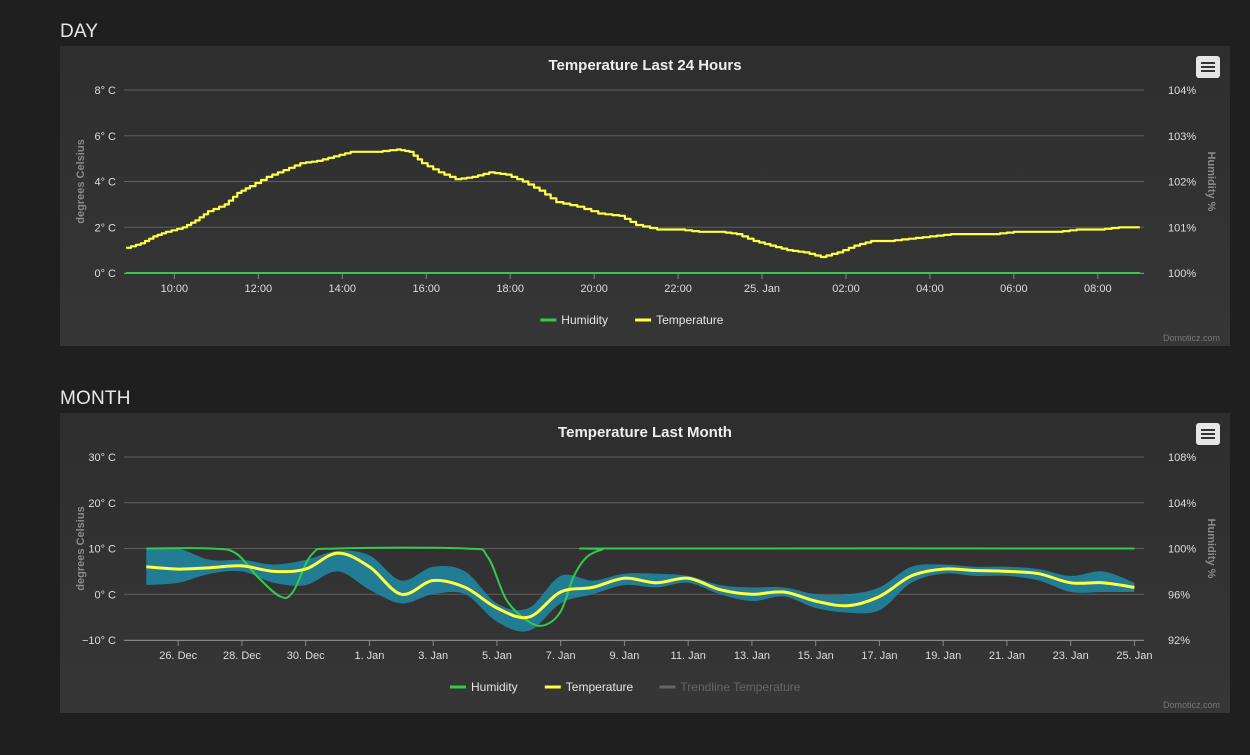 This screenshot has height=755, width=1250. Describe the element at coordinates (594, 289) in the screenshot. I see `x-tick-label: 20:00` at that location.